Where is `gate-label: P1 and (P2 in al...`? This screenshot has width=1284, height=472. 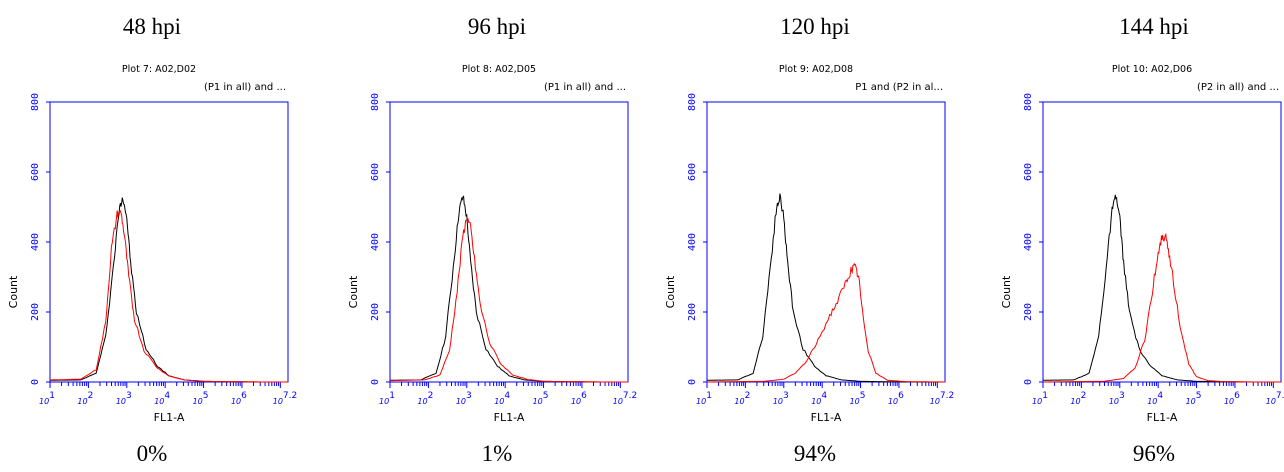
gate-label: P1 and (P2 in al... is located at coordinates (899, 87).